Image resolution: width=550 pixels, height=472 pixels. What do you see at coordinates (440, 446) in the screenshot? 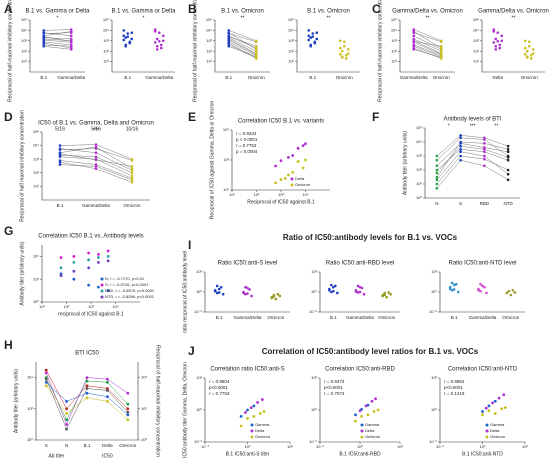
I see `x-tick-label: 10⁻²` at bounding box center [440, 446].